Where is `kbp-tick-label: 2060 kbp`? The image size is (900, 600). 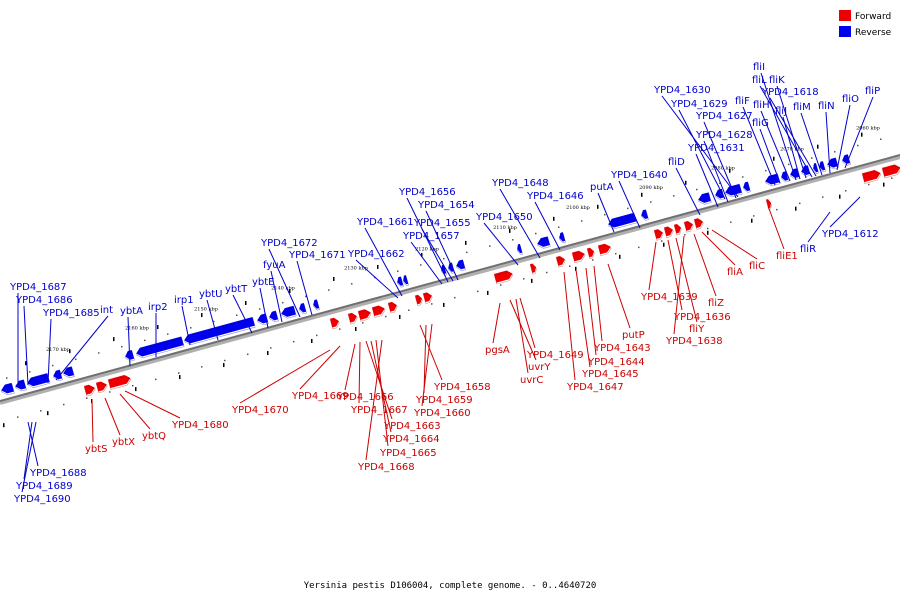
kbp-tick-label: 2060 kbp is located at coordinates (868, 129).